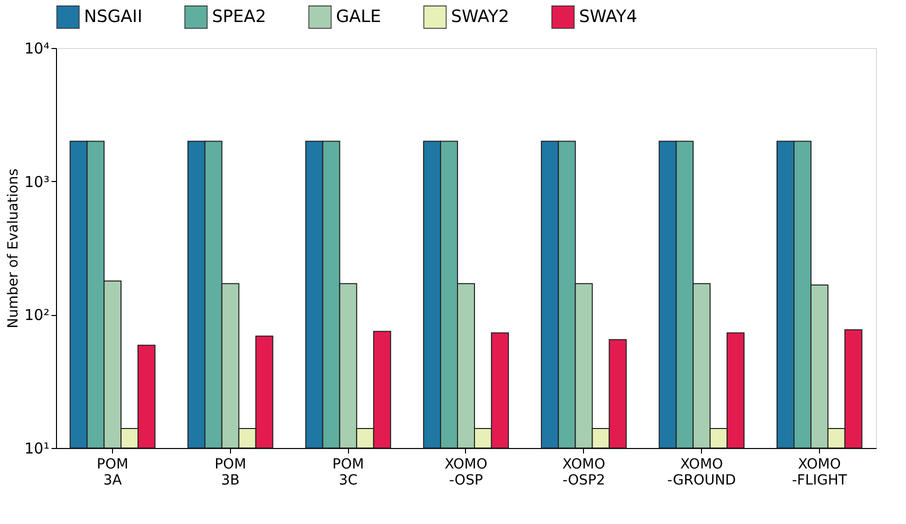 The height and width of the screenshot is (524, 906). I want to click on x-tick-label: XOMO -OSP, so click(466, 472).